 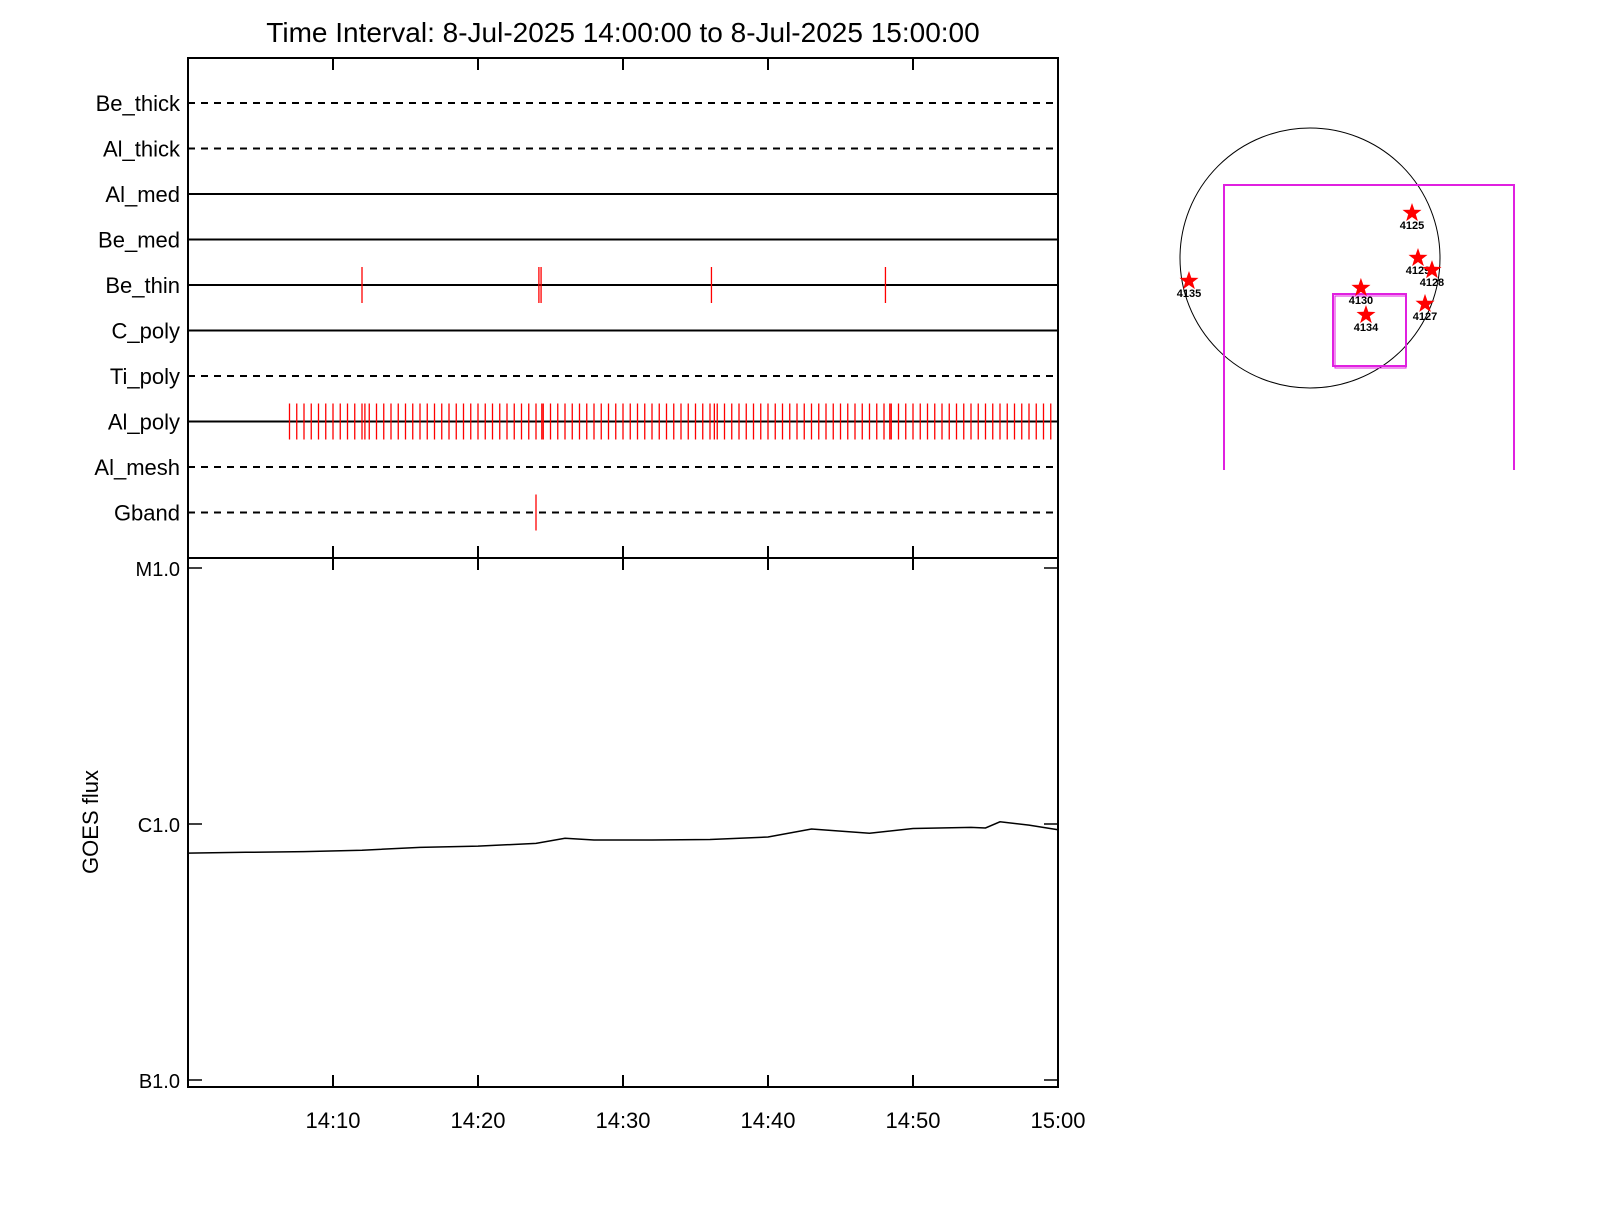 I want to click on row-label: Al_thick, so click(x=142, y=149).